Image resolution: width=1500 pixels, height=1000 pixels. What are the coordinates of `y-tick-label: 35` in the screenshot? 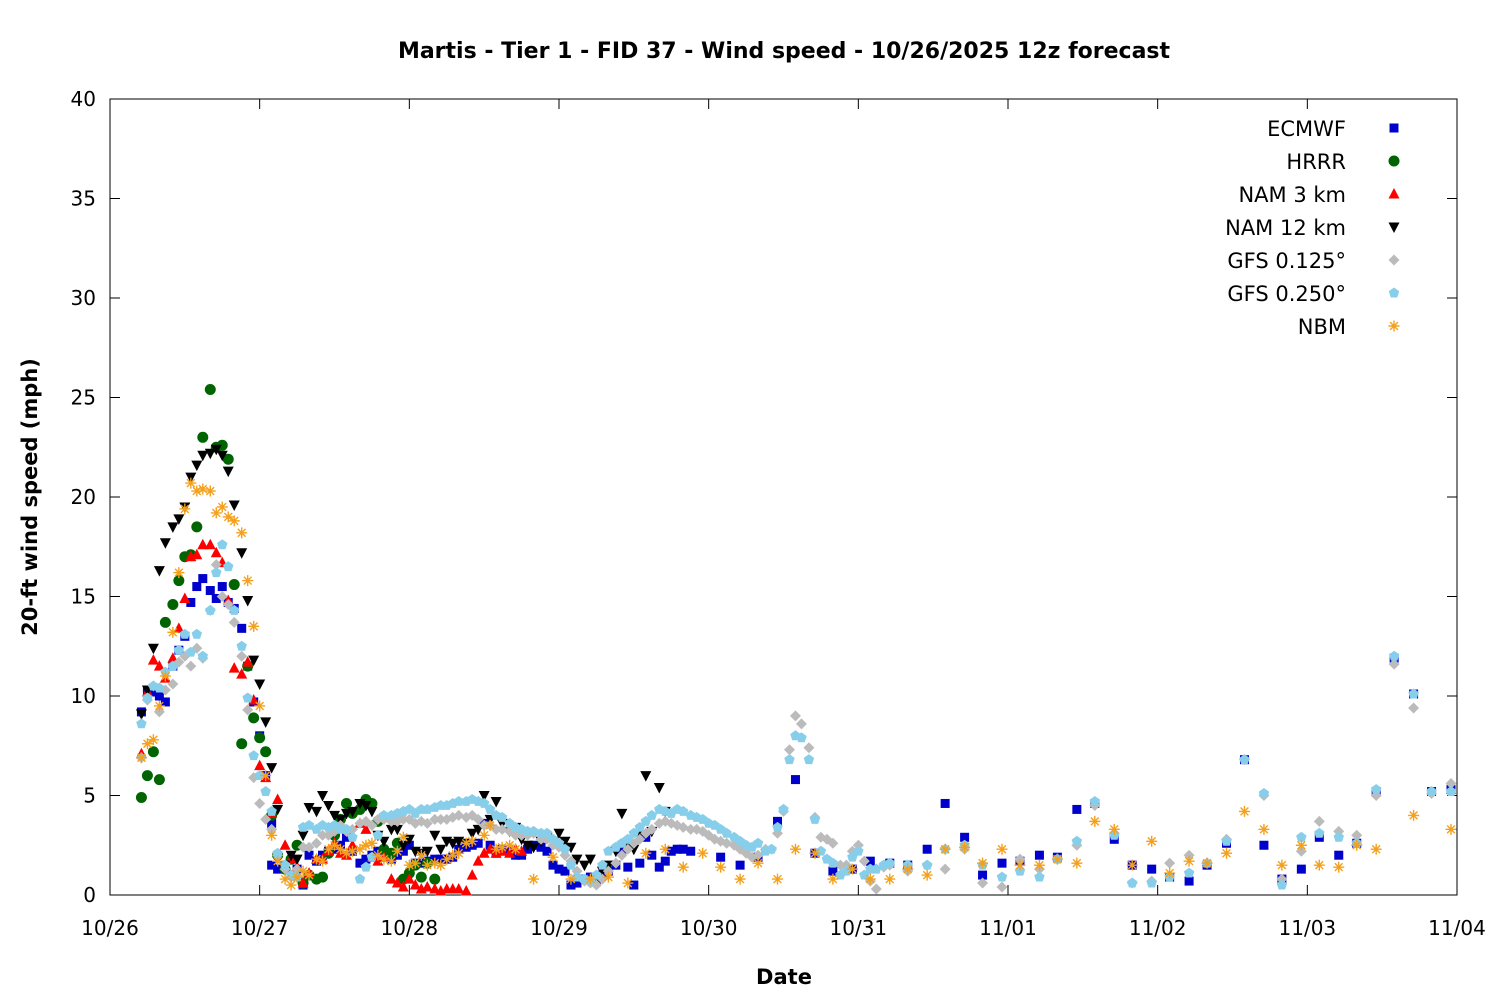 It's located at (83, 199).